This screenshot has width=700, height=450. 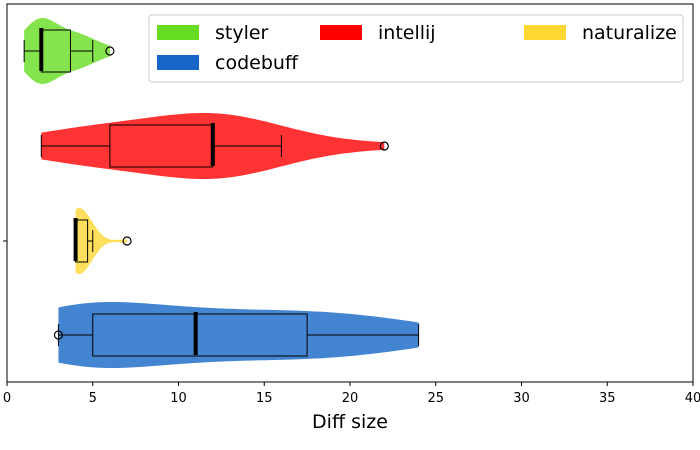 What do you see at coordinates (350, 422) in the screenshot?
I see `x-axis-label: Diff size` at bounding box center [350, 422].